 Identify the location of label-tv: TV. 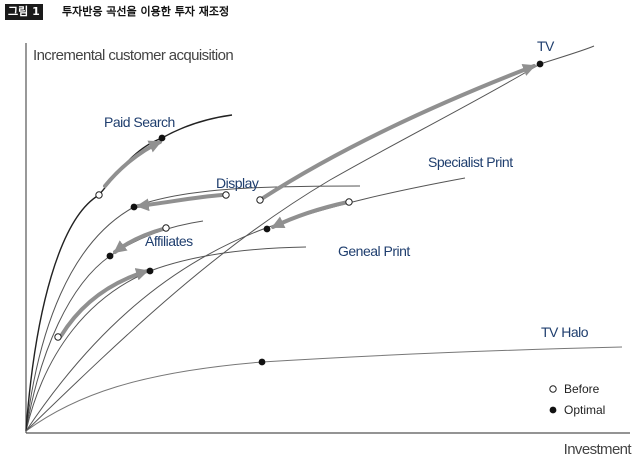
(546, 46).